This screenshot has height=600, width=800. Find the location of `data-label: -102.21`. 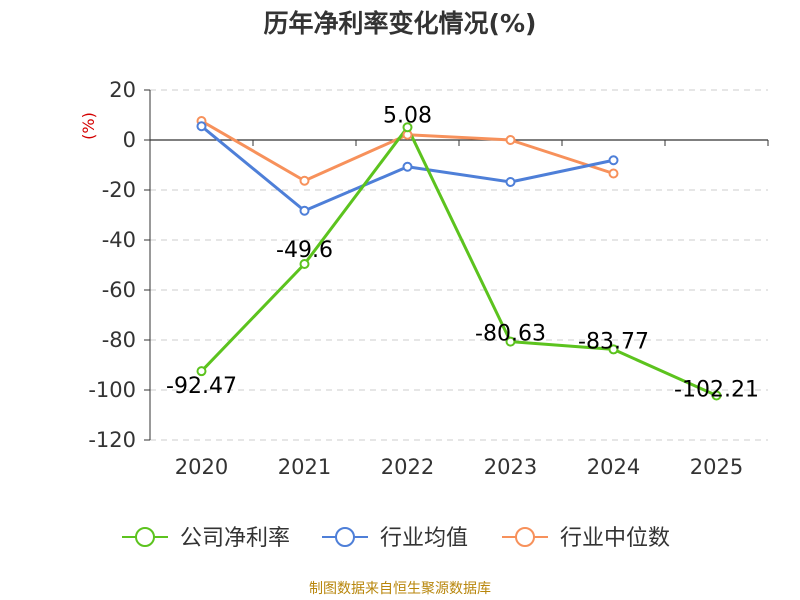

data-label: -102.21 is located at coordinates (716, 390).